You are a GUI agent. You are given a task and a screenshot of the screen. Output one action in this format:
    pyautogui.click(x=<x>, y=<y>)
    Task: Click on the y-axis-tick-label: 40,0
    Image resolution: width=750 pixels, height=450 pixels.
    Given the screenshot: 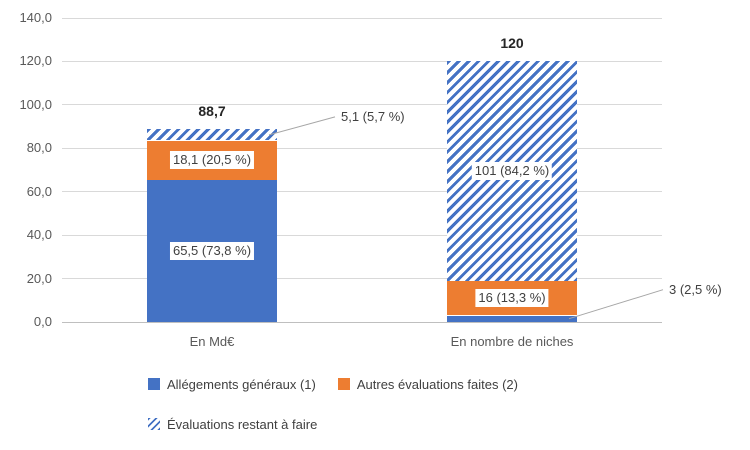 What is the action you would take?
    pyautogui.click(x=39, y=235)
    